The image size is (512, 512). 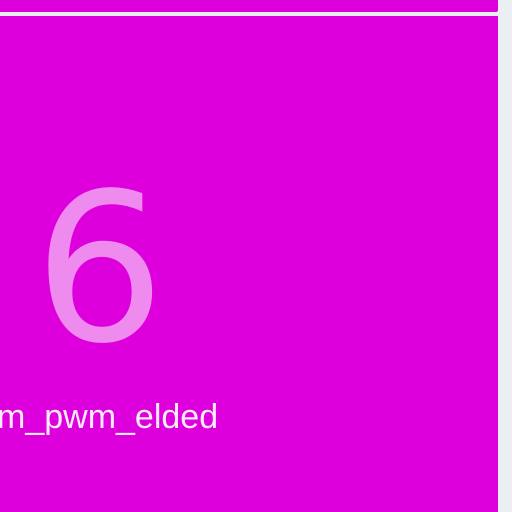 What do you see at coordinates (249, 6) in the screenshot?
I see `top-tile` at bounding box center [249, 6].